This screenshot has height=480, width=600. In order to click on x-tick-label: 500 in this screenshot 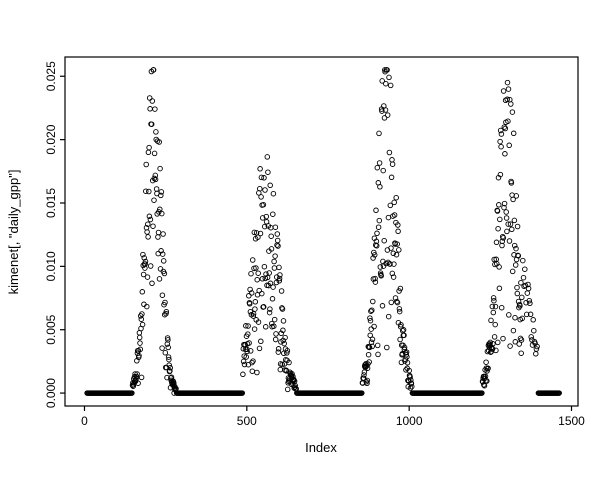, I will do `click(247, 421)`.